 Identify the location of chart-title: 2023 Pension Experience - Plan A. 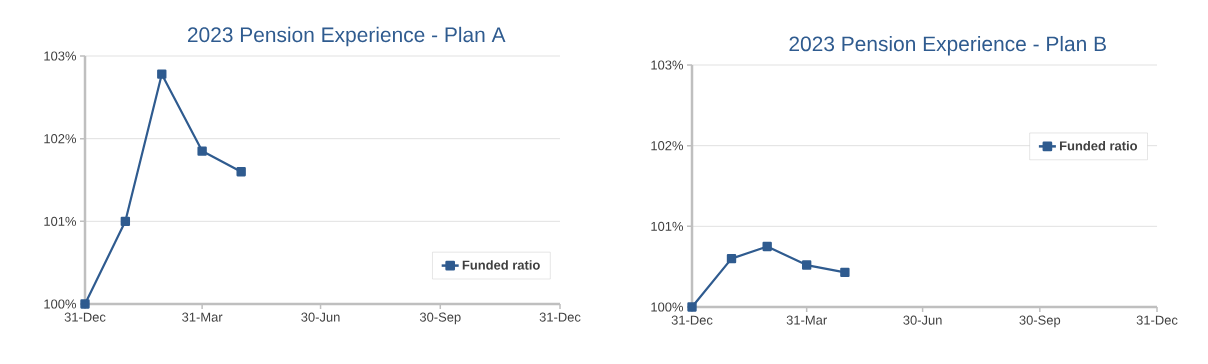
(346, 36).